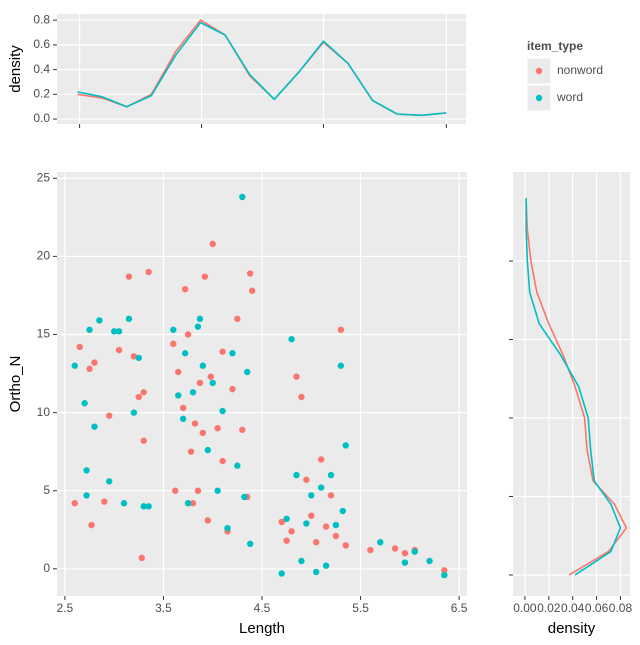 Image resolution: width=640 pixels, height=645 pixels. What do you see at coordinates (41, 44) in the screenshot?
I see `y-tick-label: 0.6` at bounding box center [41, 44].